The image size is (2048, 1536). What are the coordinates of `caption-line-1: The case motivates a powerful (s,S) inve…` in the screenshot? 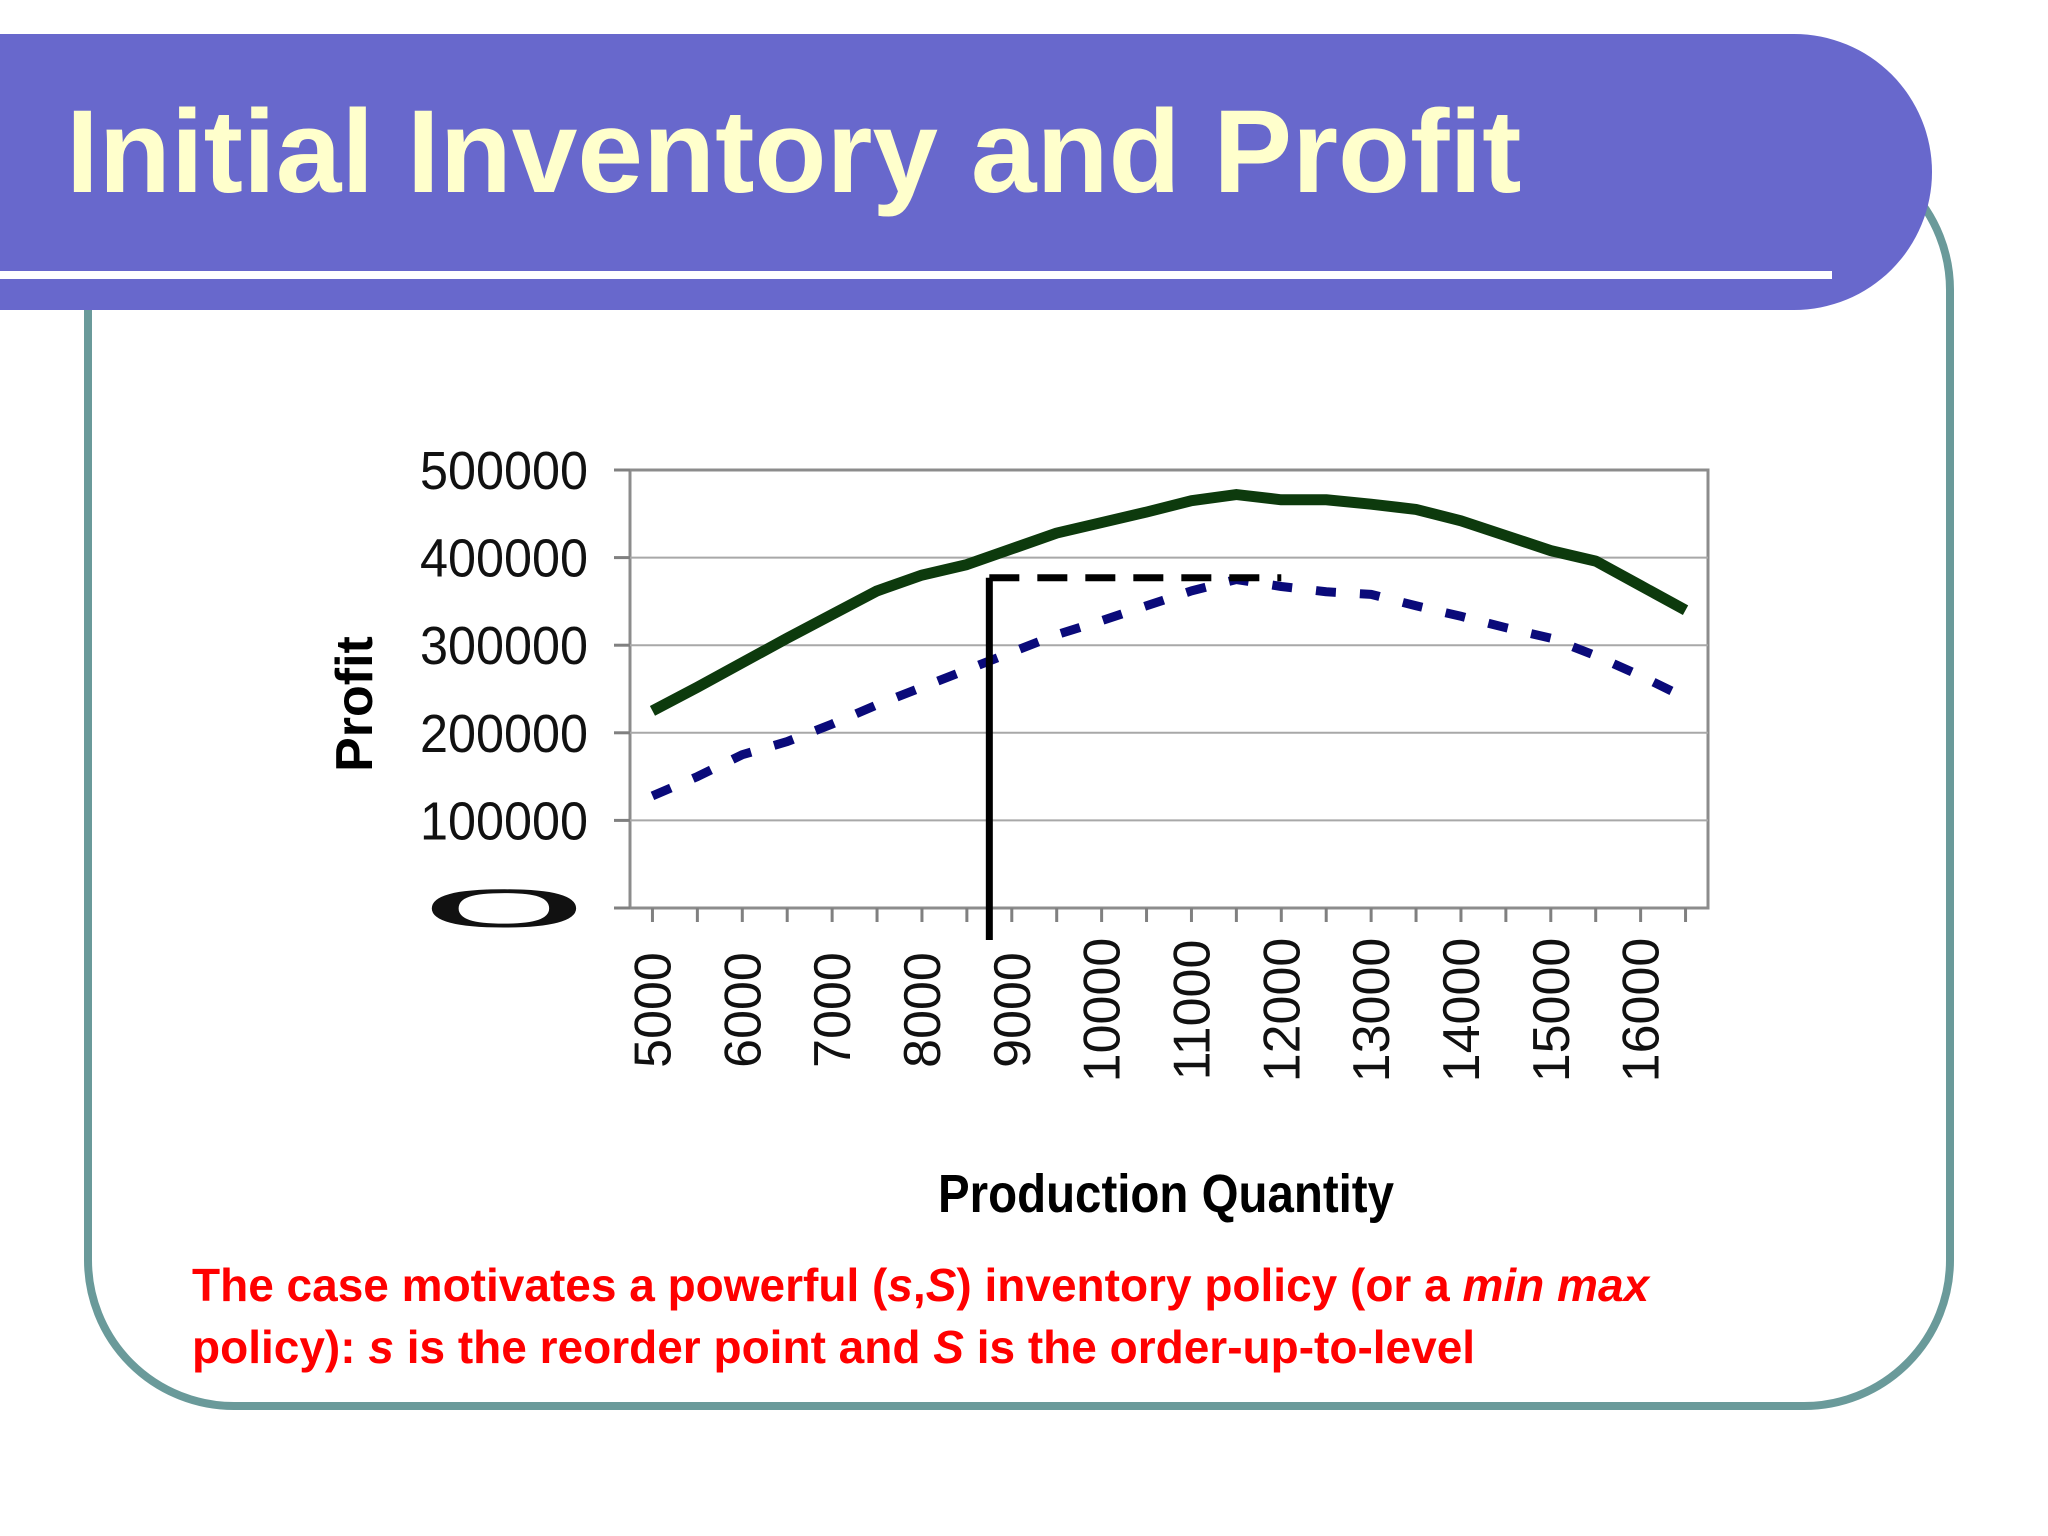 It's located at (921, 1285).